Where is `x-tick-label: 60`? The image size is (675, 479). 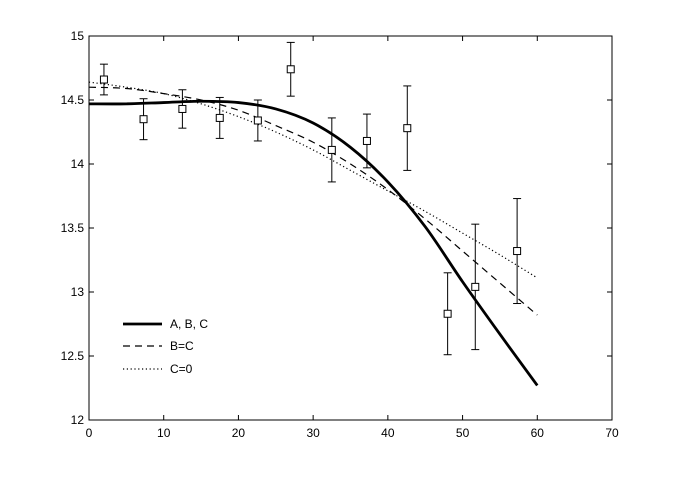 x-tick-label: 60 is located at coordinates (538, 433).